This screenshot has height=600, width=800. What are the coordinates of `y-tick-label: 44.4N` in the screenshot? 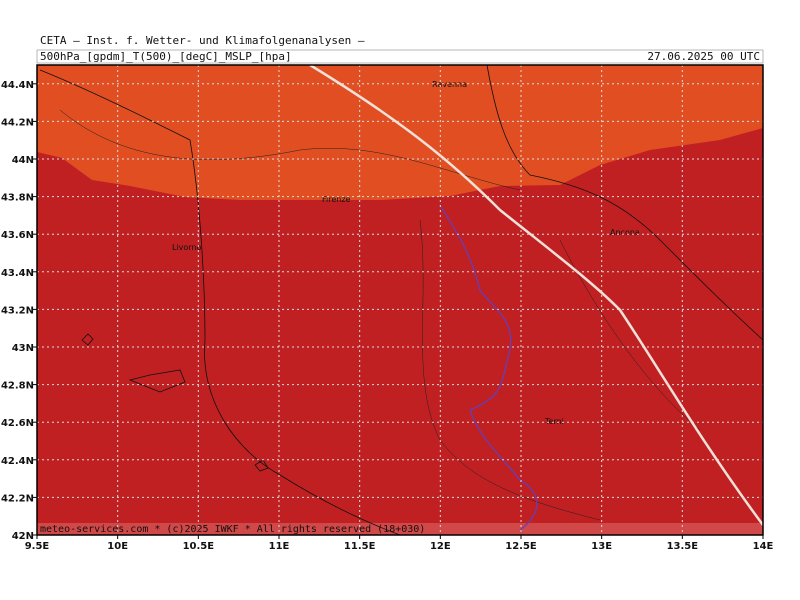 It's located at (17, 85).